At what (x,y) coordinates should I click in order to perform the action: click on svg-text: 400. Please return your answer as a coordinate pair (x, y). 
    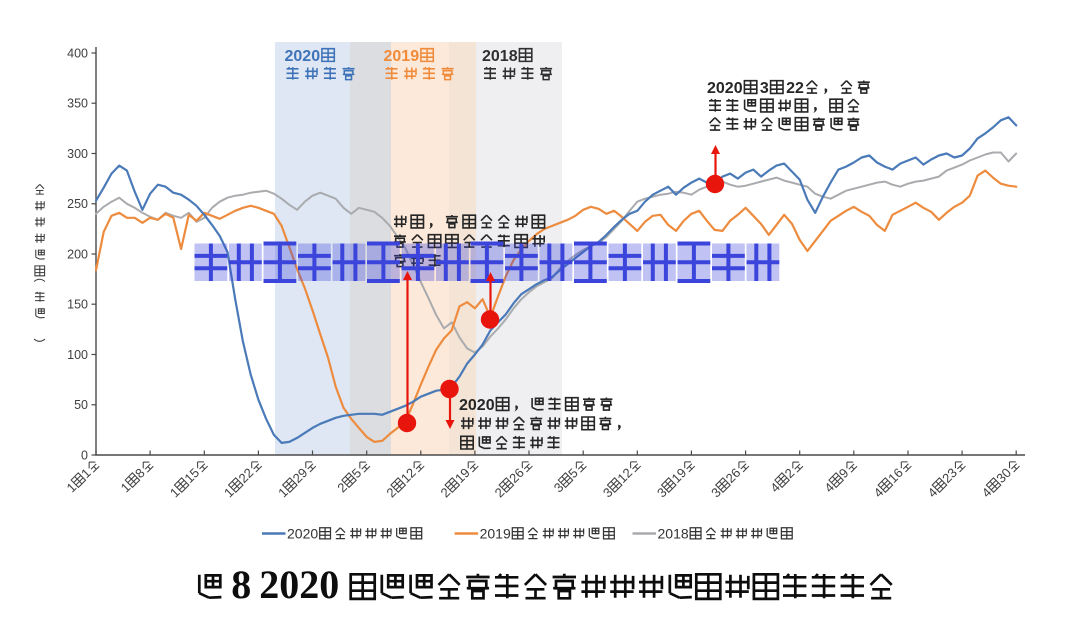
    Looking at the image, I should click on (77, 53).